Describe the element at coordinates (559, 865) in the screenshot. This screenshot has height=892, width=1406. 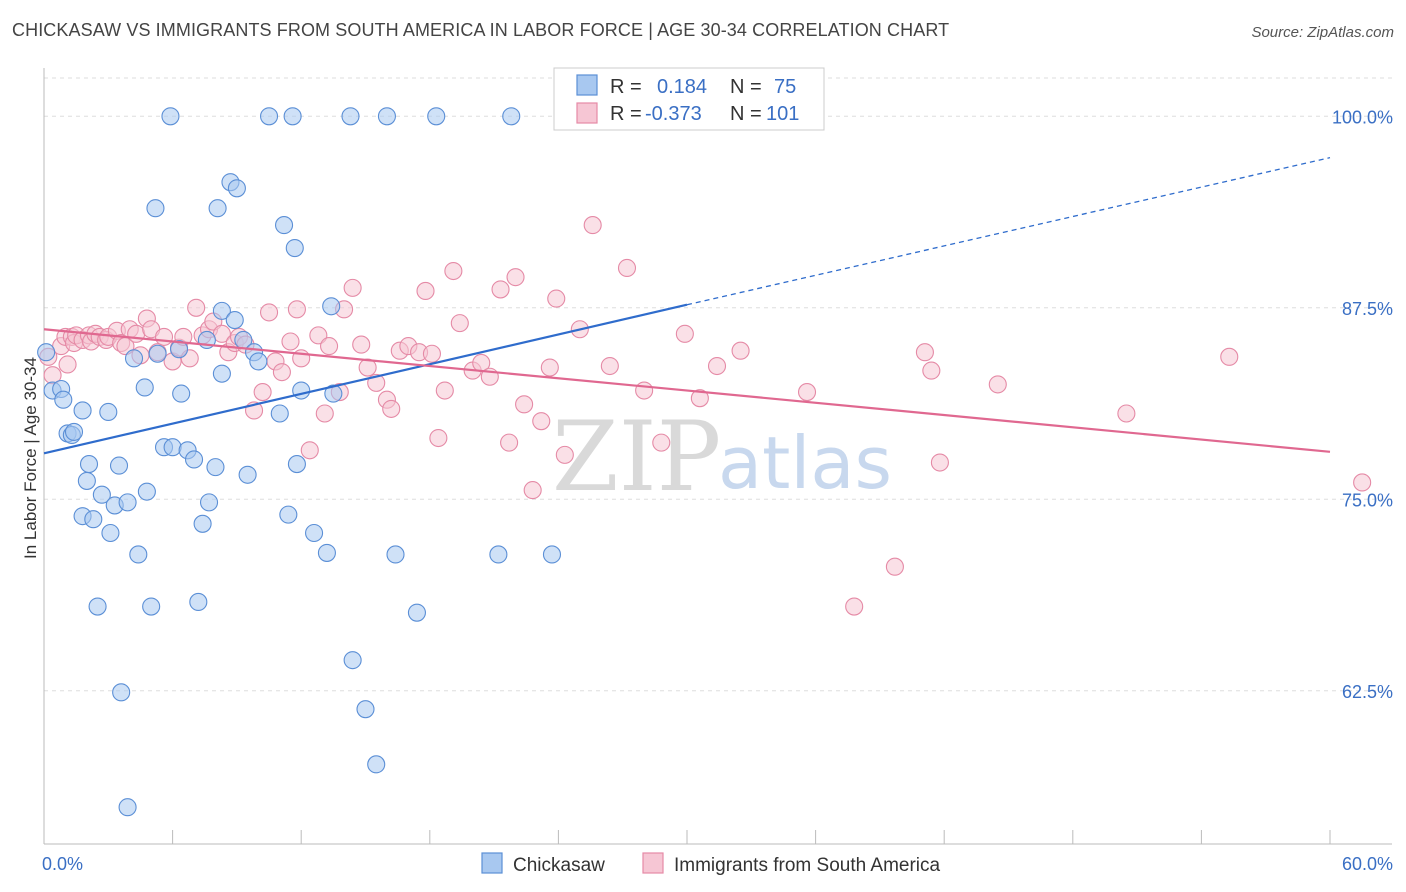
I see `bottom-legend-label: Chickasaw` at that location.